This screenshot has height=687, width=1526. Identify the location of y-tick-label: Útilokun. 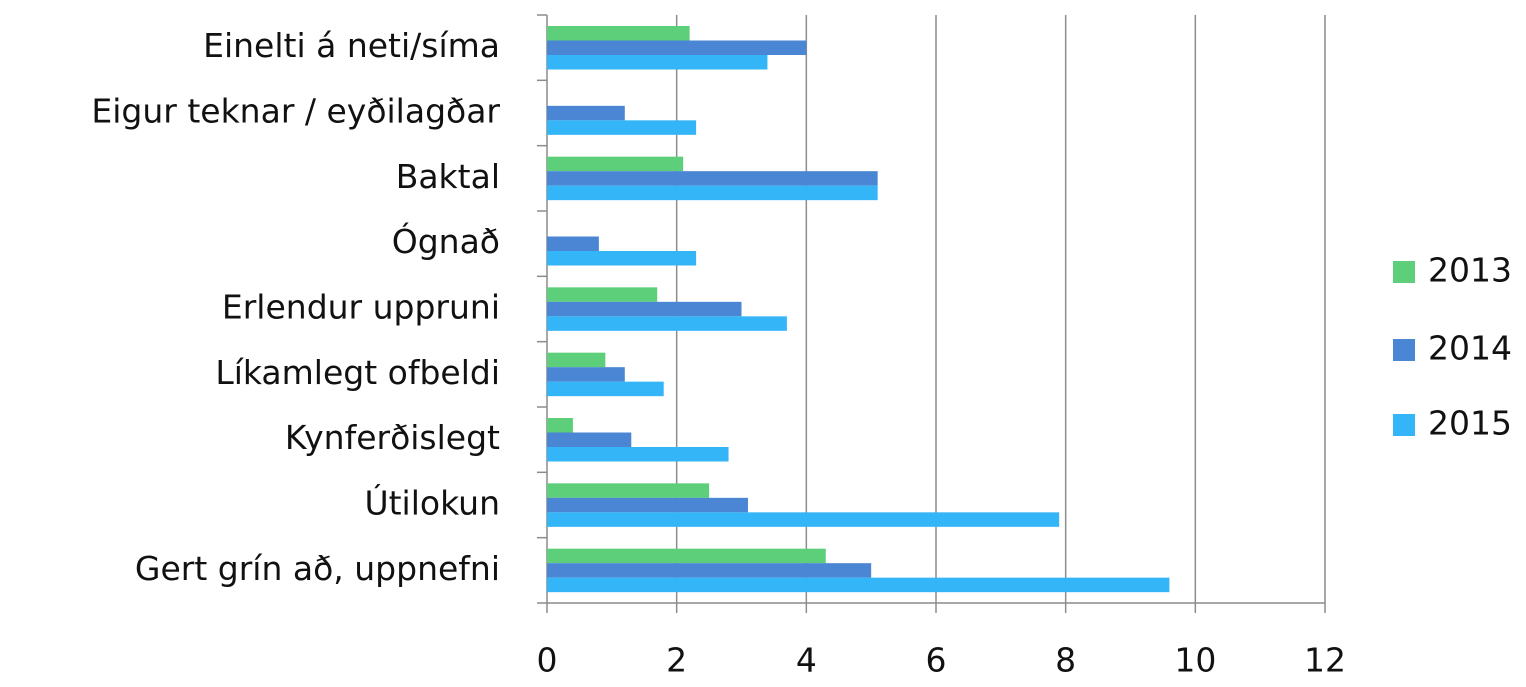
(432, 503).